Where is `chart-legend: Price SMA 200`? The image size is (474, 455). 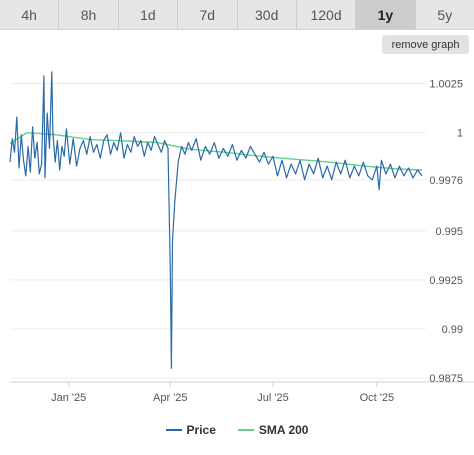
chart-legend: Price SMA 200 is located at coordinates (237, 430).